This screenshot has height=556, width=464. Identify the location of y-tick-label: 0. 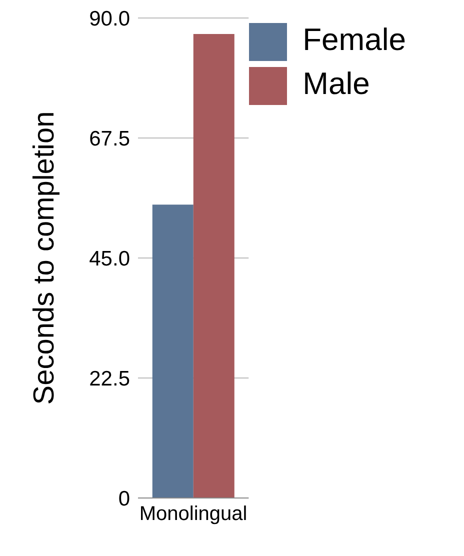
(124, 498).